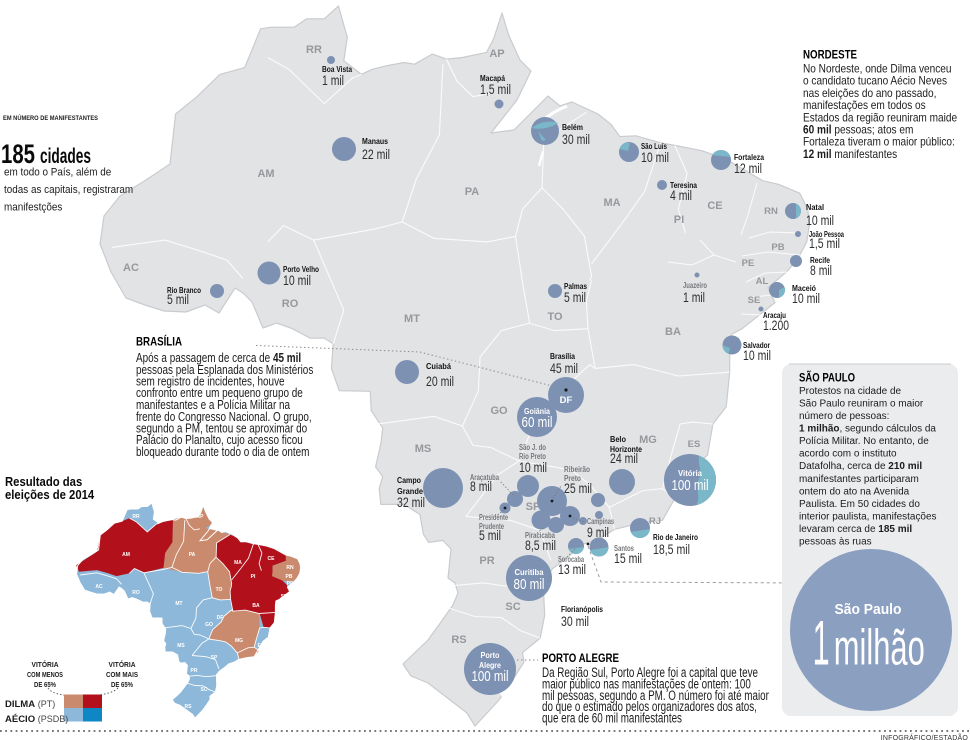  What do you see at coordinates (854, 491) in the screenshot?
I see `svg-text: ontem do ato na Avenida` at bounding box center [854, 491].